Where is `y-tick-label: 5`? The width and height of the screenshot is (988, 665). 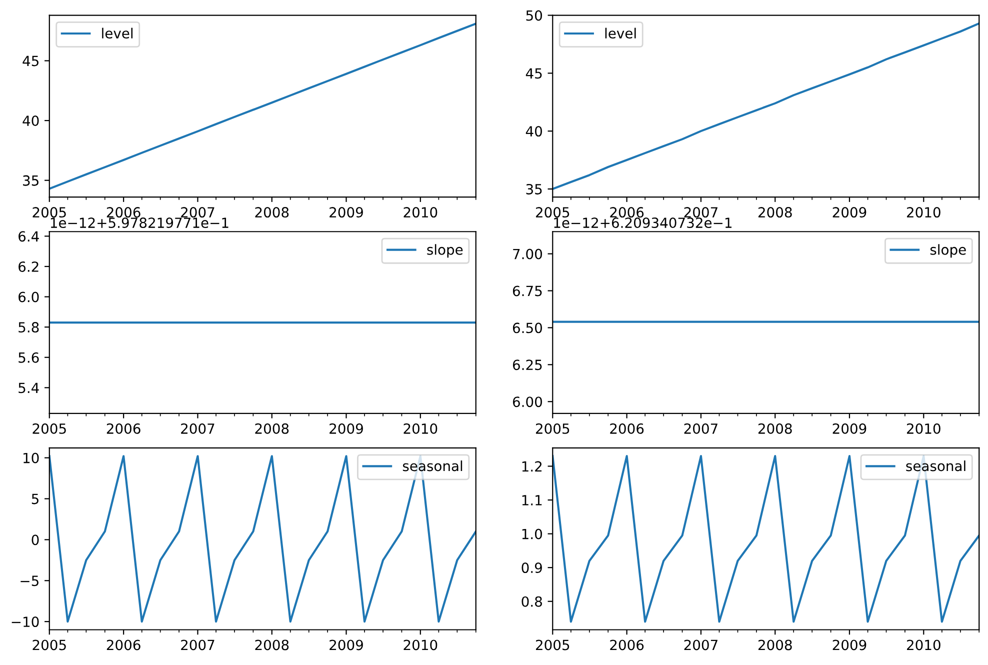
y-tick-label: 5 is located at coordinates (35, 499).